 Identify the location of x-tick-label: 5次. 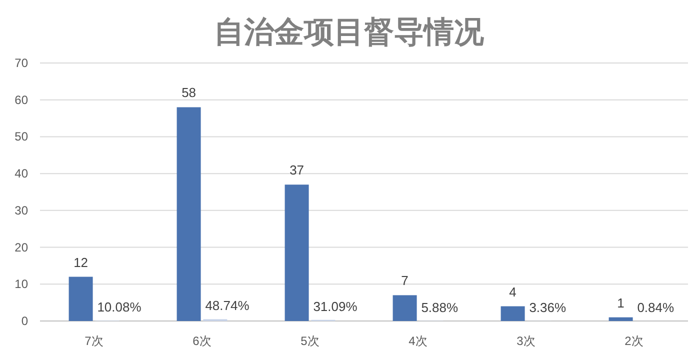
(310, 341).